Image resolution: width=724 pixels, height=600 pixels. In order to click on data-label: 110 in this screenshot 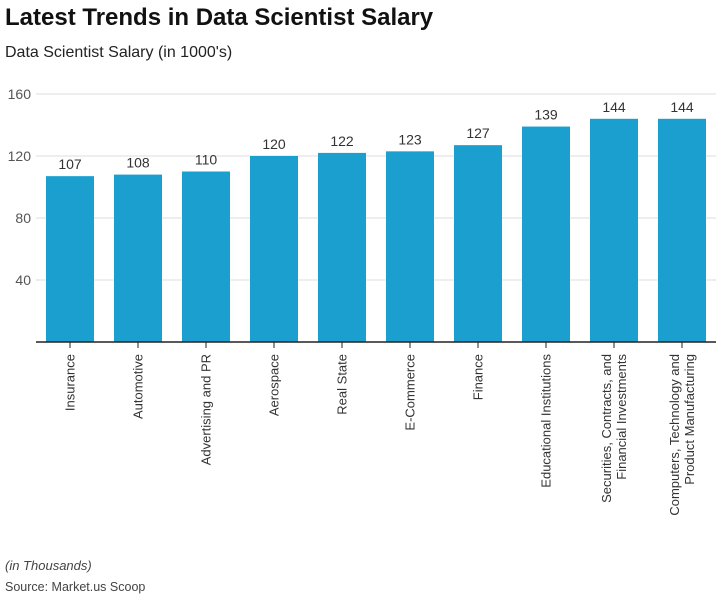, I will do `click(206, 160)`.